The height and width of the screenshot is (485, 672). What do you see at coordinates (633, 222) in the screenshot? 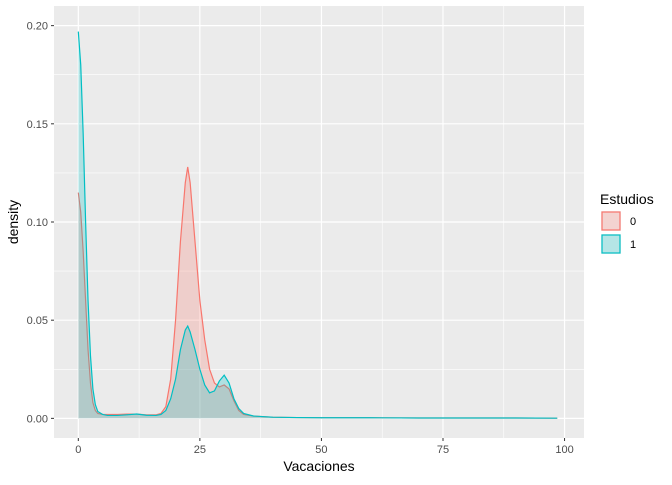
I see `legend-label-estudios-0: 0` at bounding box center [633, 222].